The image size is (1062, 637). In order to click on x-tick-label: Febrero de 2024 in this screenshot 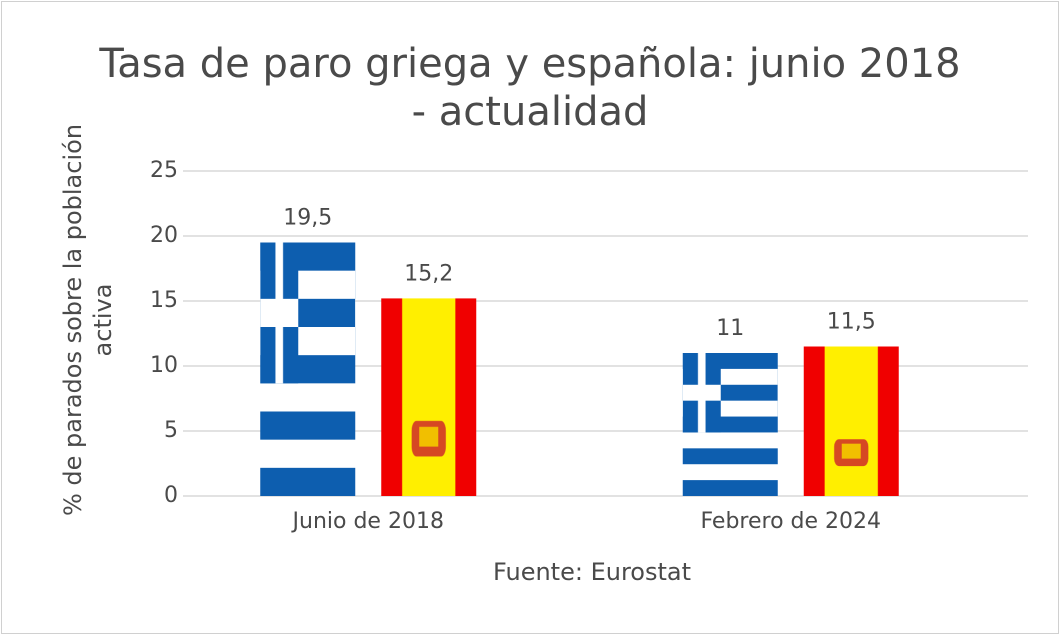, I will do `click(790, 521)`.